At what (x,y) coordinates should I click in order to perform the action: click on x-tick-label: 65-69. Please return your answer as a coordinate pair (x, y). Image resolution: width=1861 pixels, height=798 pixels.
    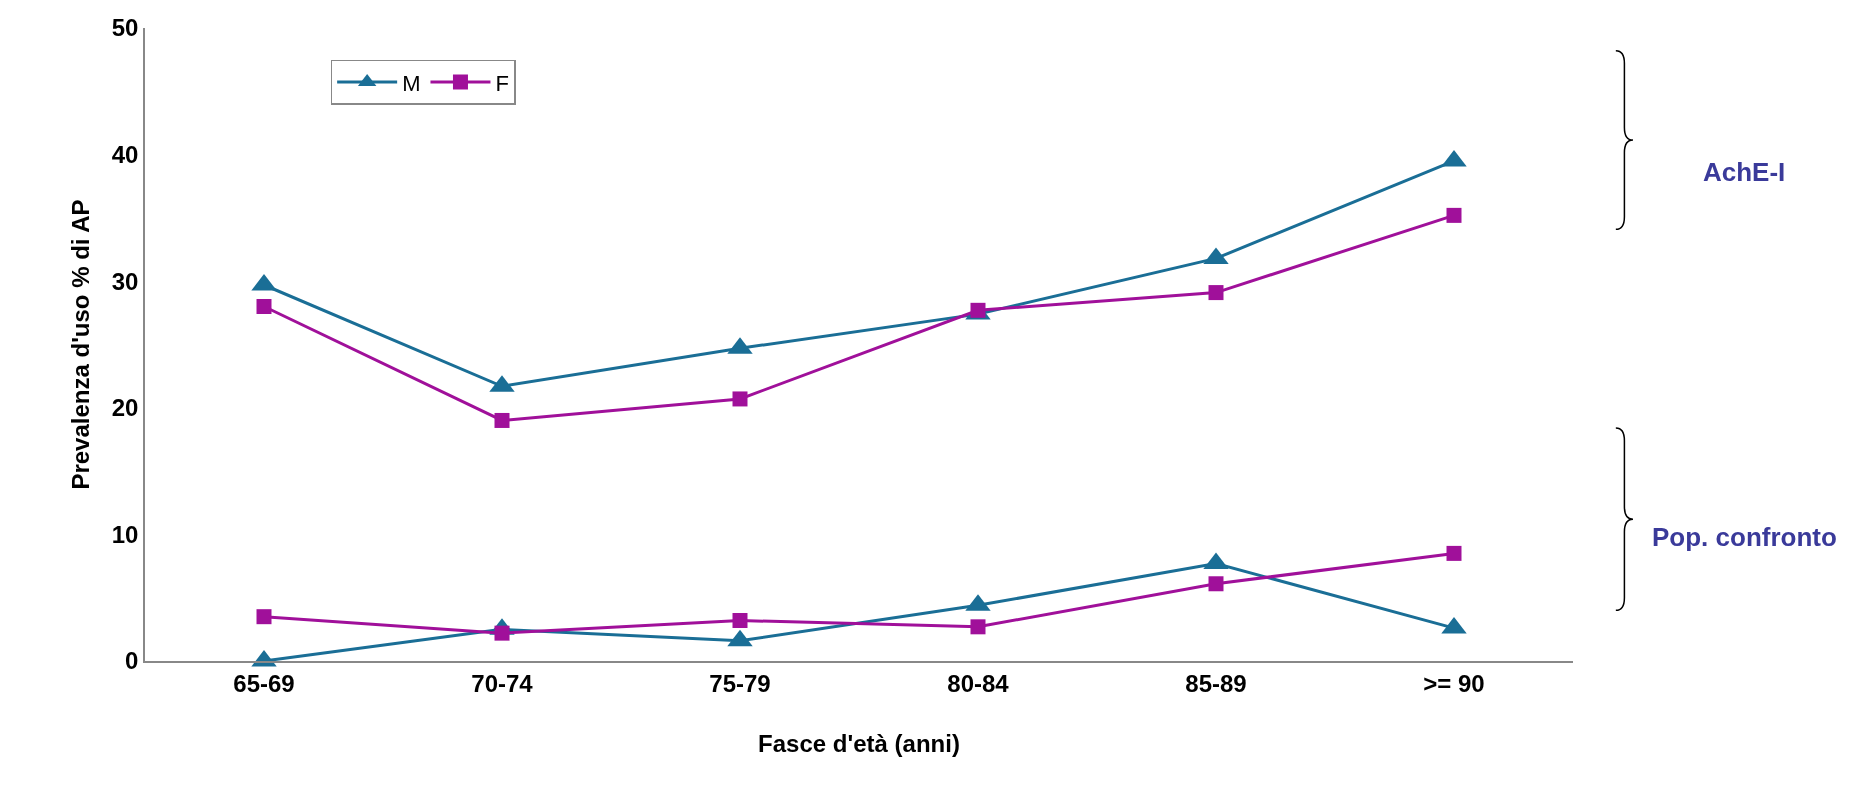
    Looking at the image, I should click on (264, 683).